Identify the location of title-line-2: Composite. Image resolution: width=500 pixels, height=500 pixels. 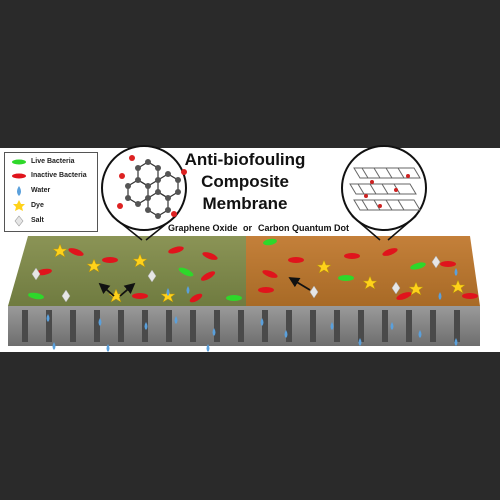
(245, 181).